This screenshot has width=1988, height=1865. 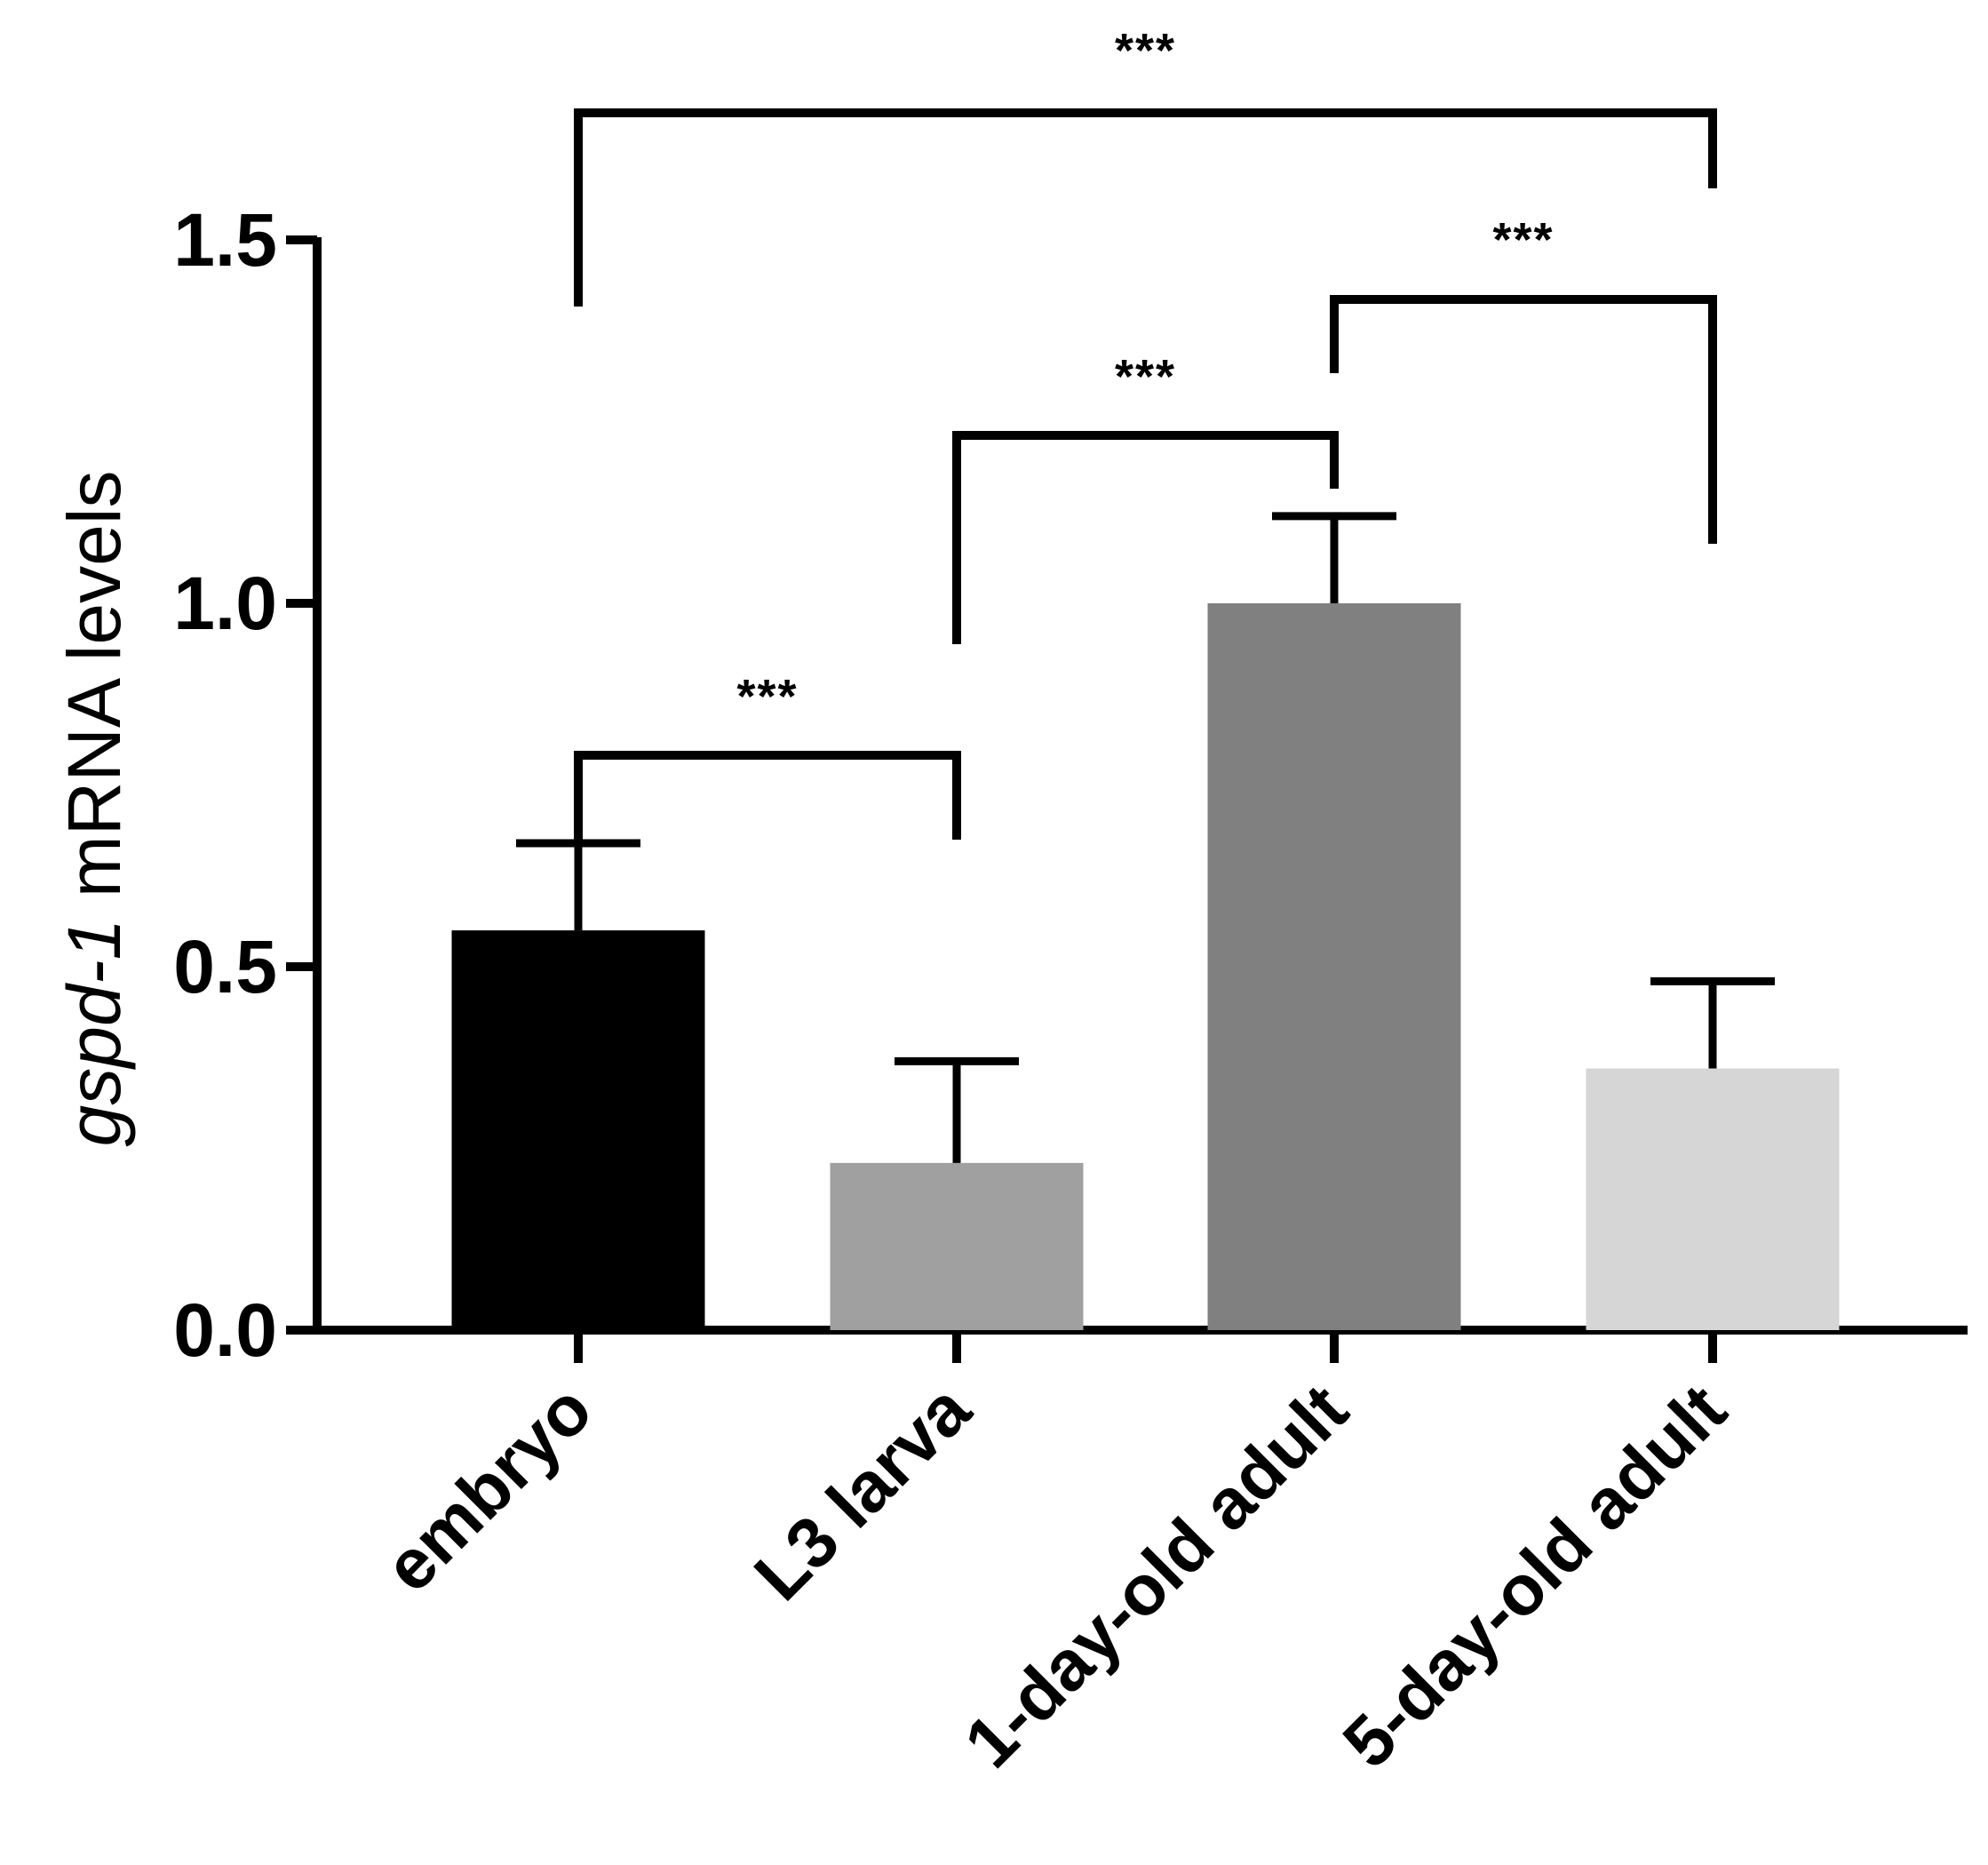 What do you see at coordinates (767, 696) in the screenshot?
I see `significance-label-0: ***` at bounding box center [767, 696].